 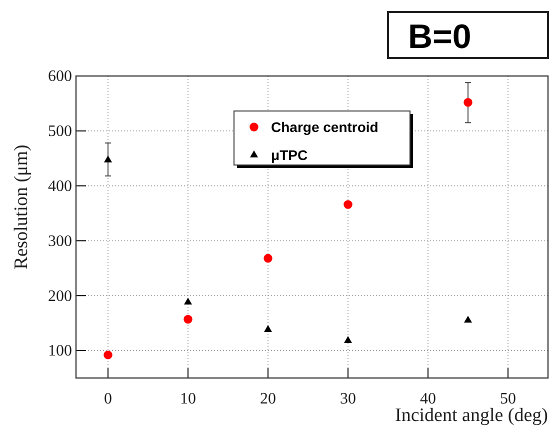 What do you see at coordinates (268, 399) in the screenshot?
I see `x-tick-label: 20` at bounding box center [268, 399].